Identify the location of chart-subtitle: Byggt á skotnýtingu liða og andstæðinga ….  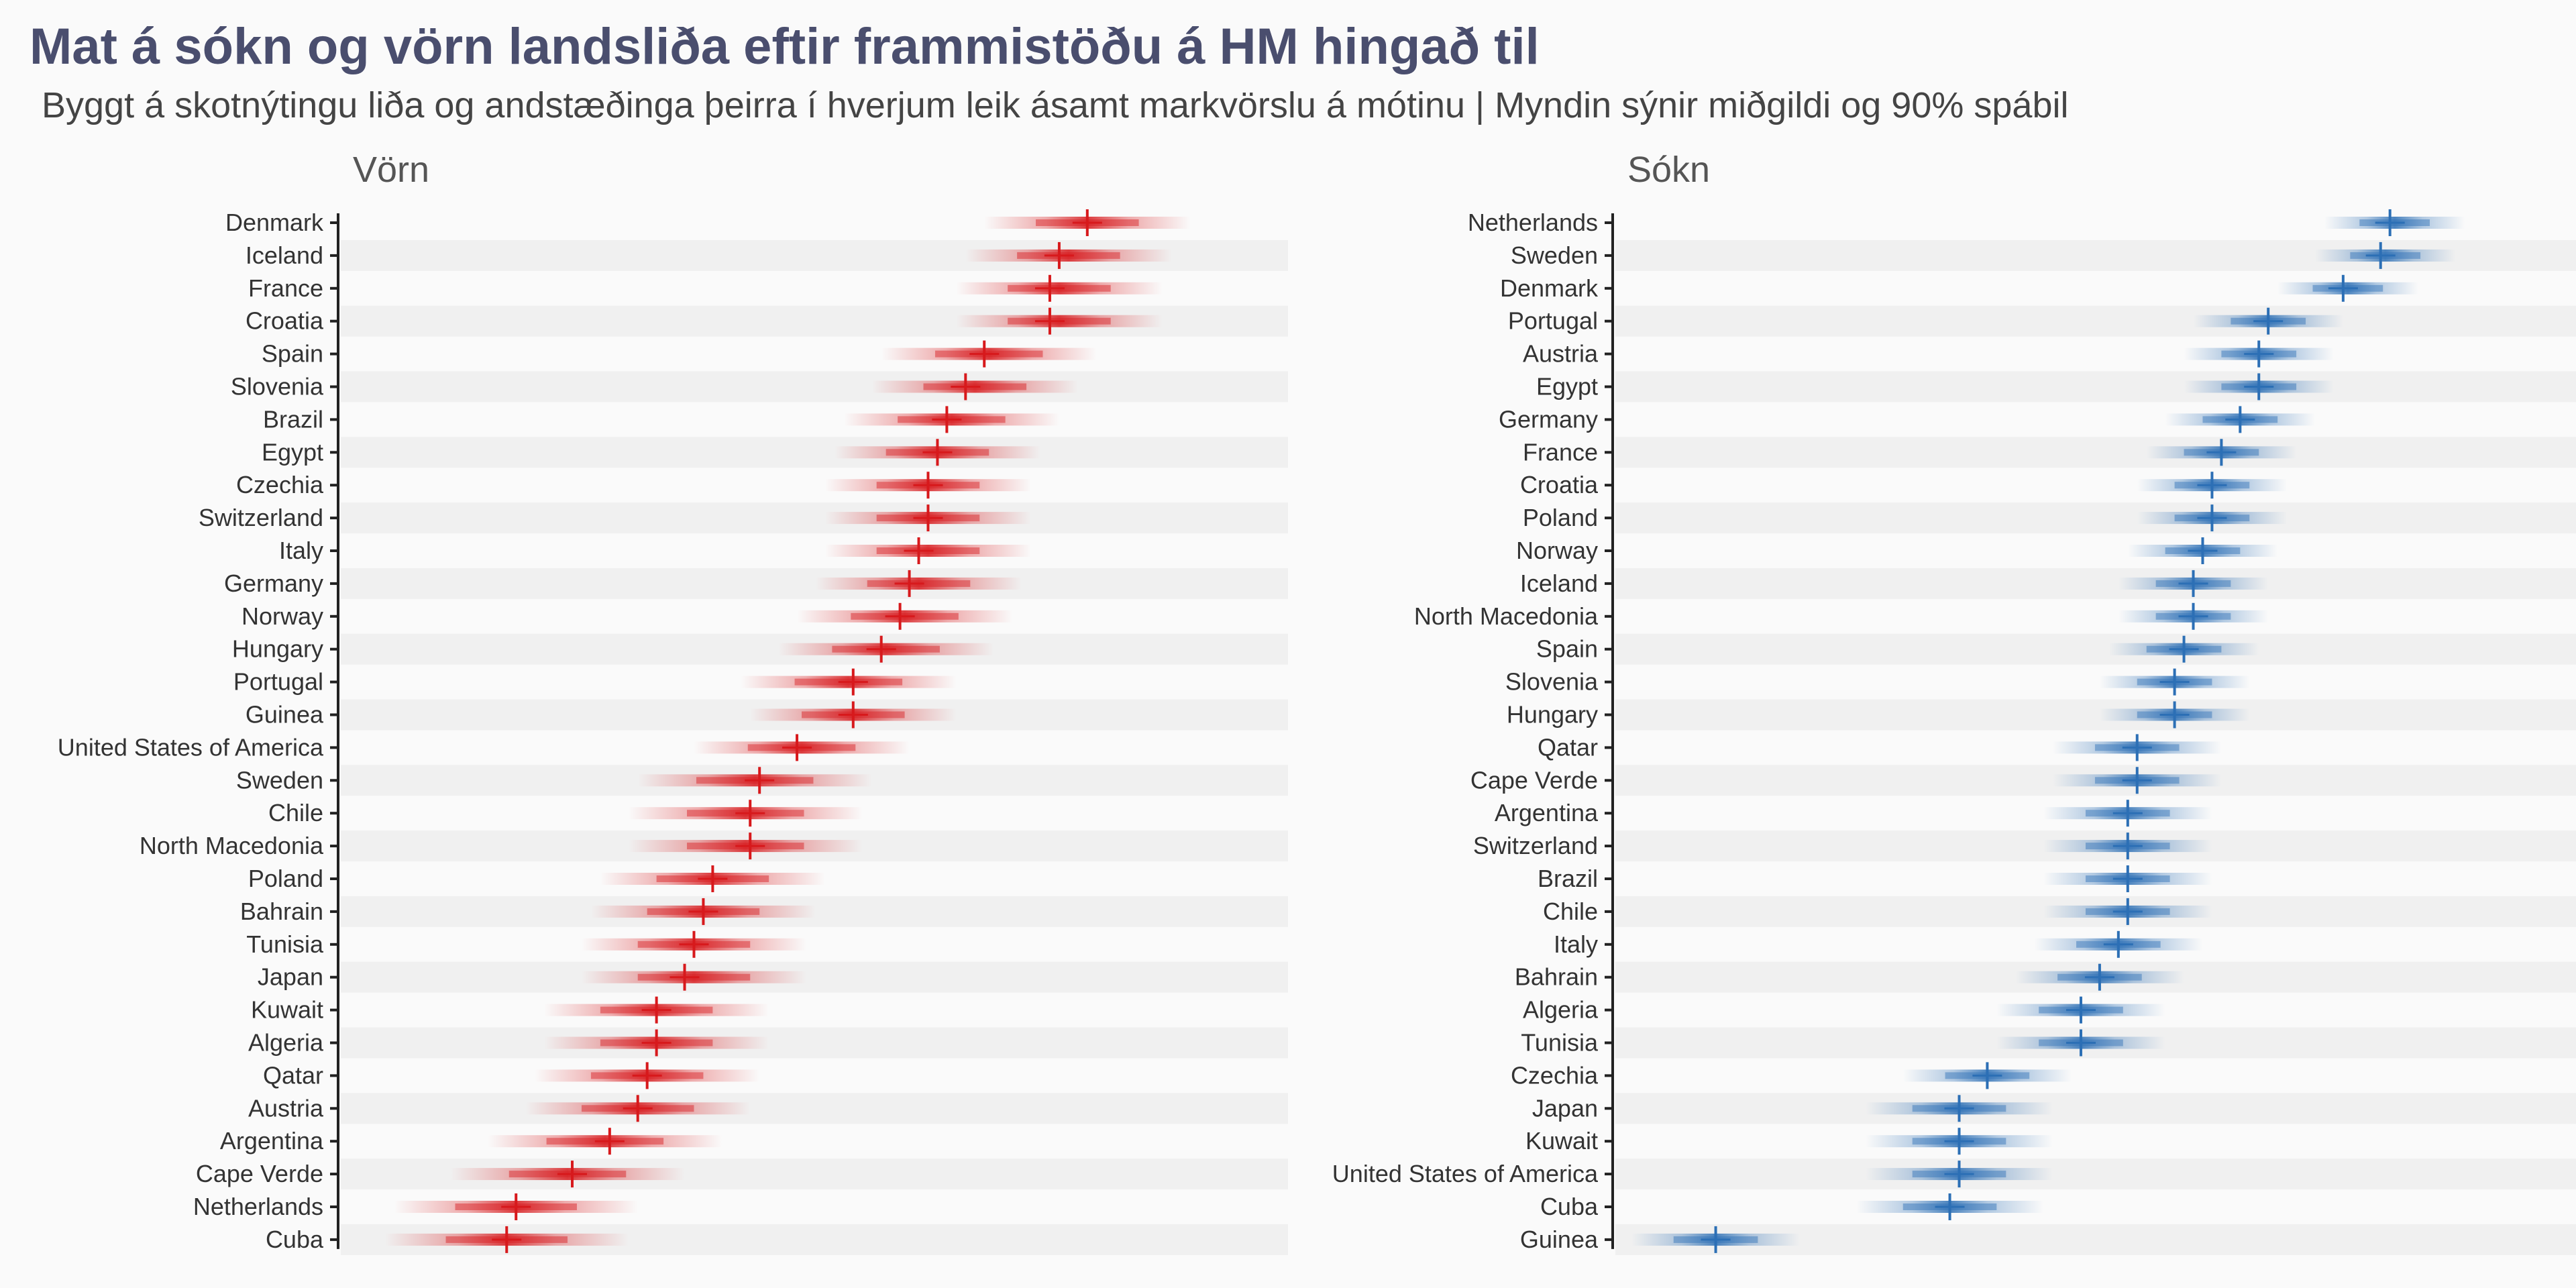
(1055, 105).